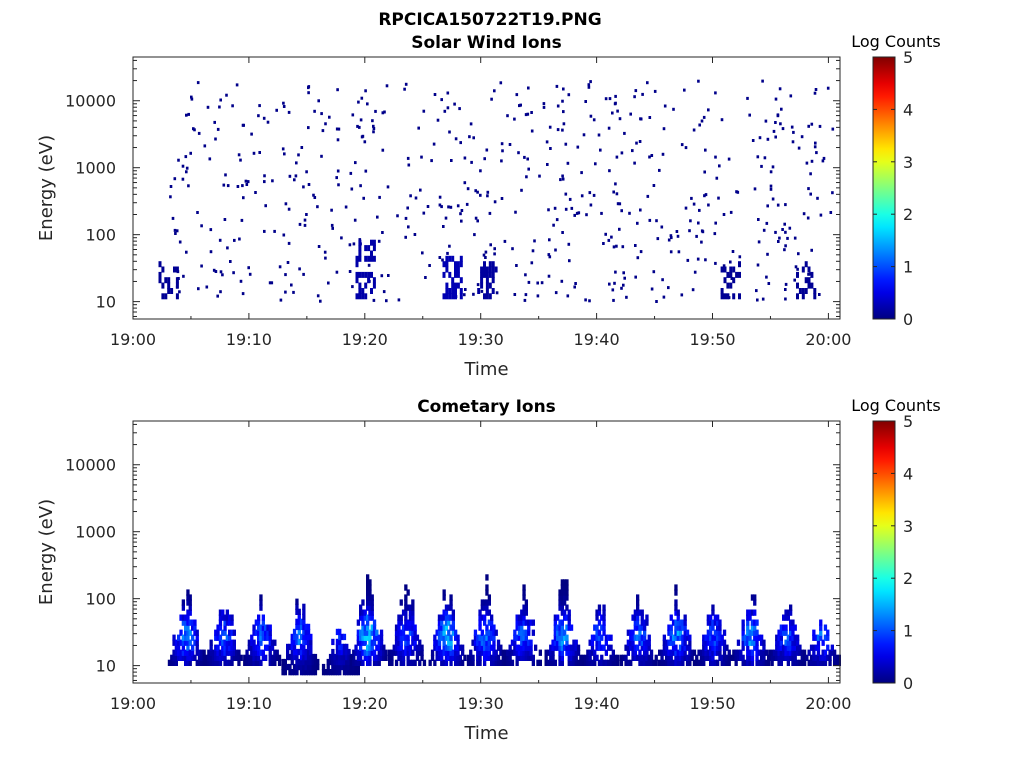 This screenshot has height=768, width=1024. Describe the element at coordinates (486, 407) in the screenshot. I see `panel-title: Cometary Ions` at that location.